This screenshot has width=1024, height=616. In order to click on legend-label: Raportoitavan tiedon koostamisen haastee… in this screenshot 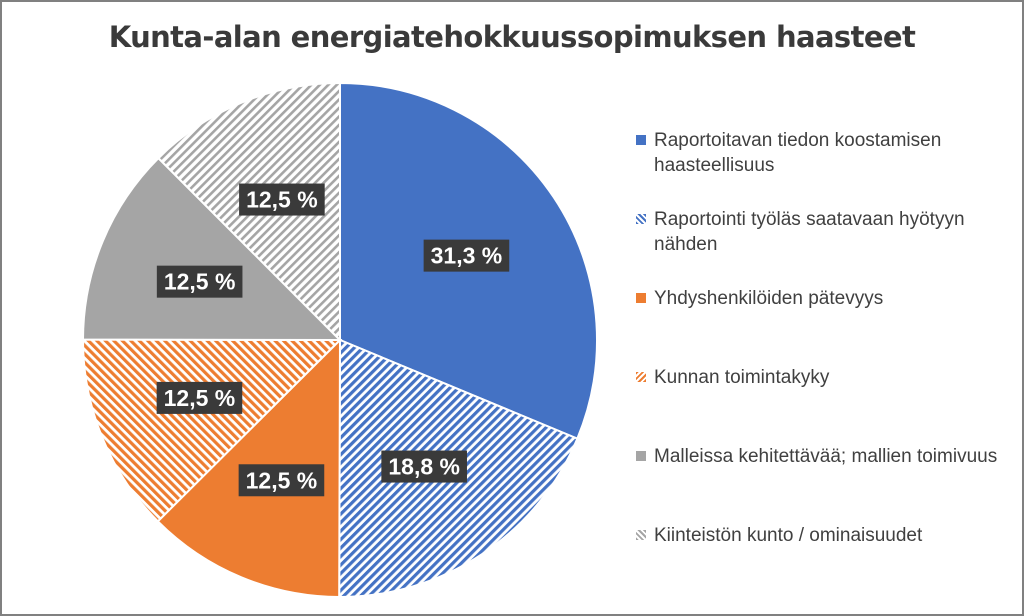, I will do `click(798, 153)`.